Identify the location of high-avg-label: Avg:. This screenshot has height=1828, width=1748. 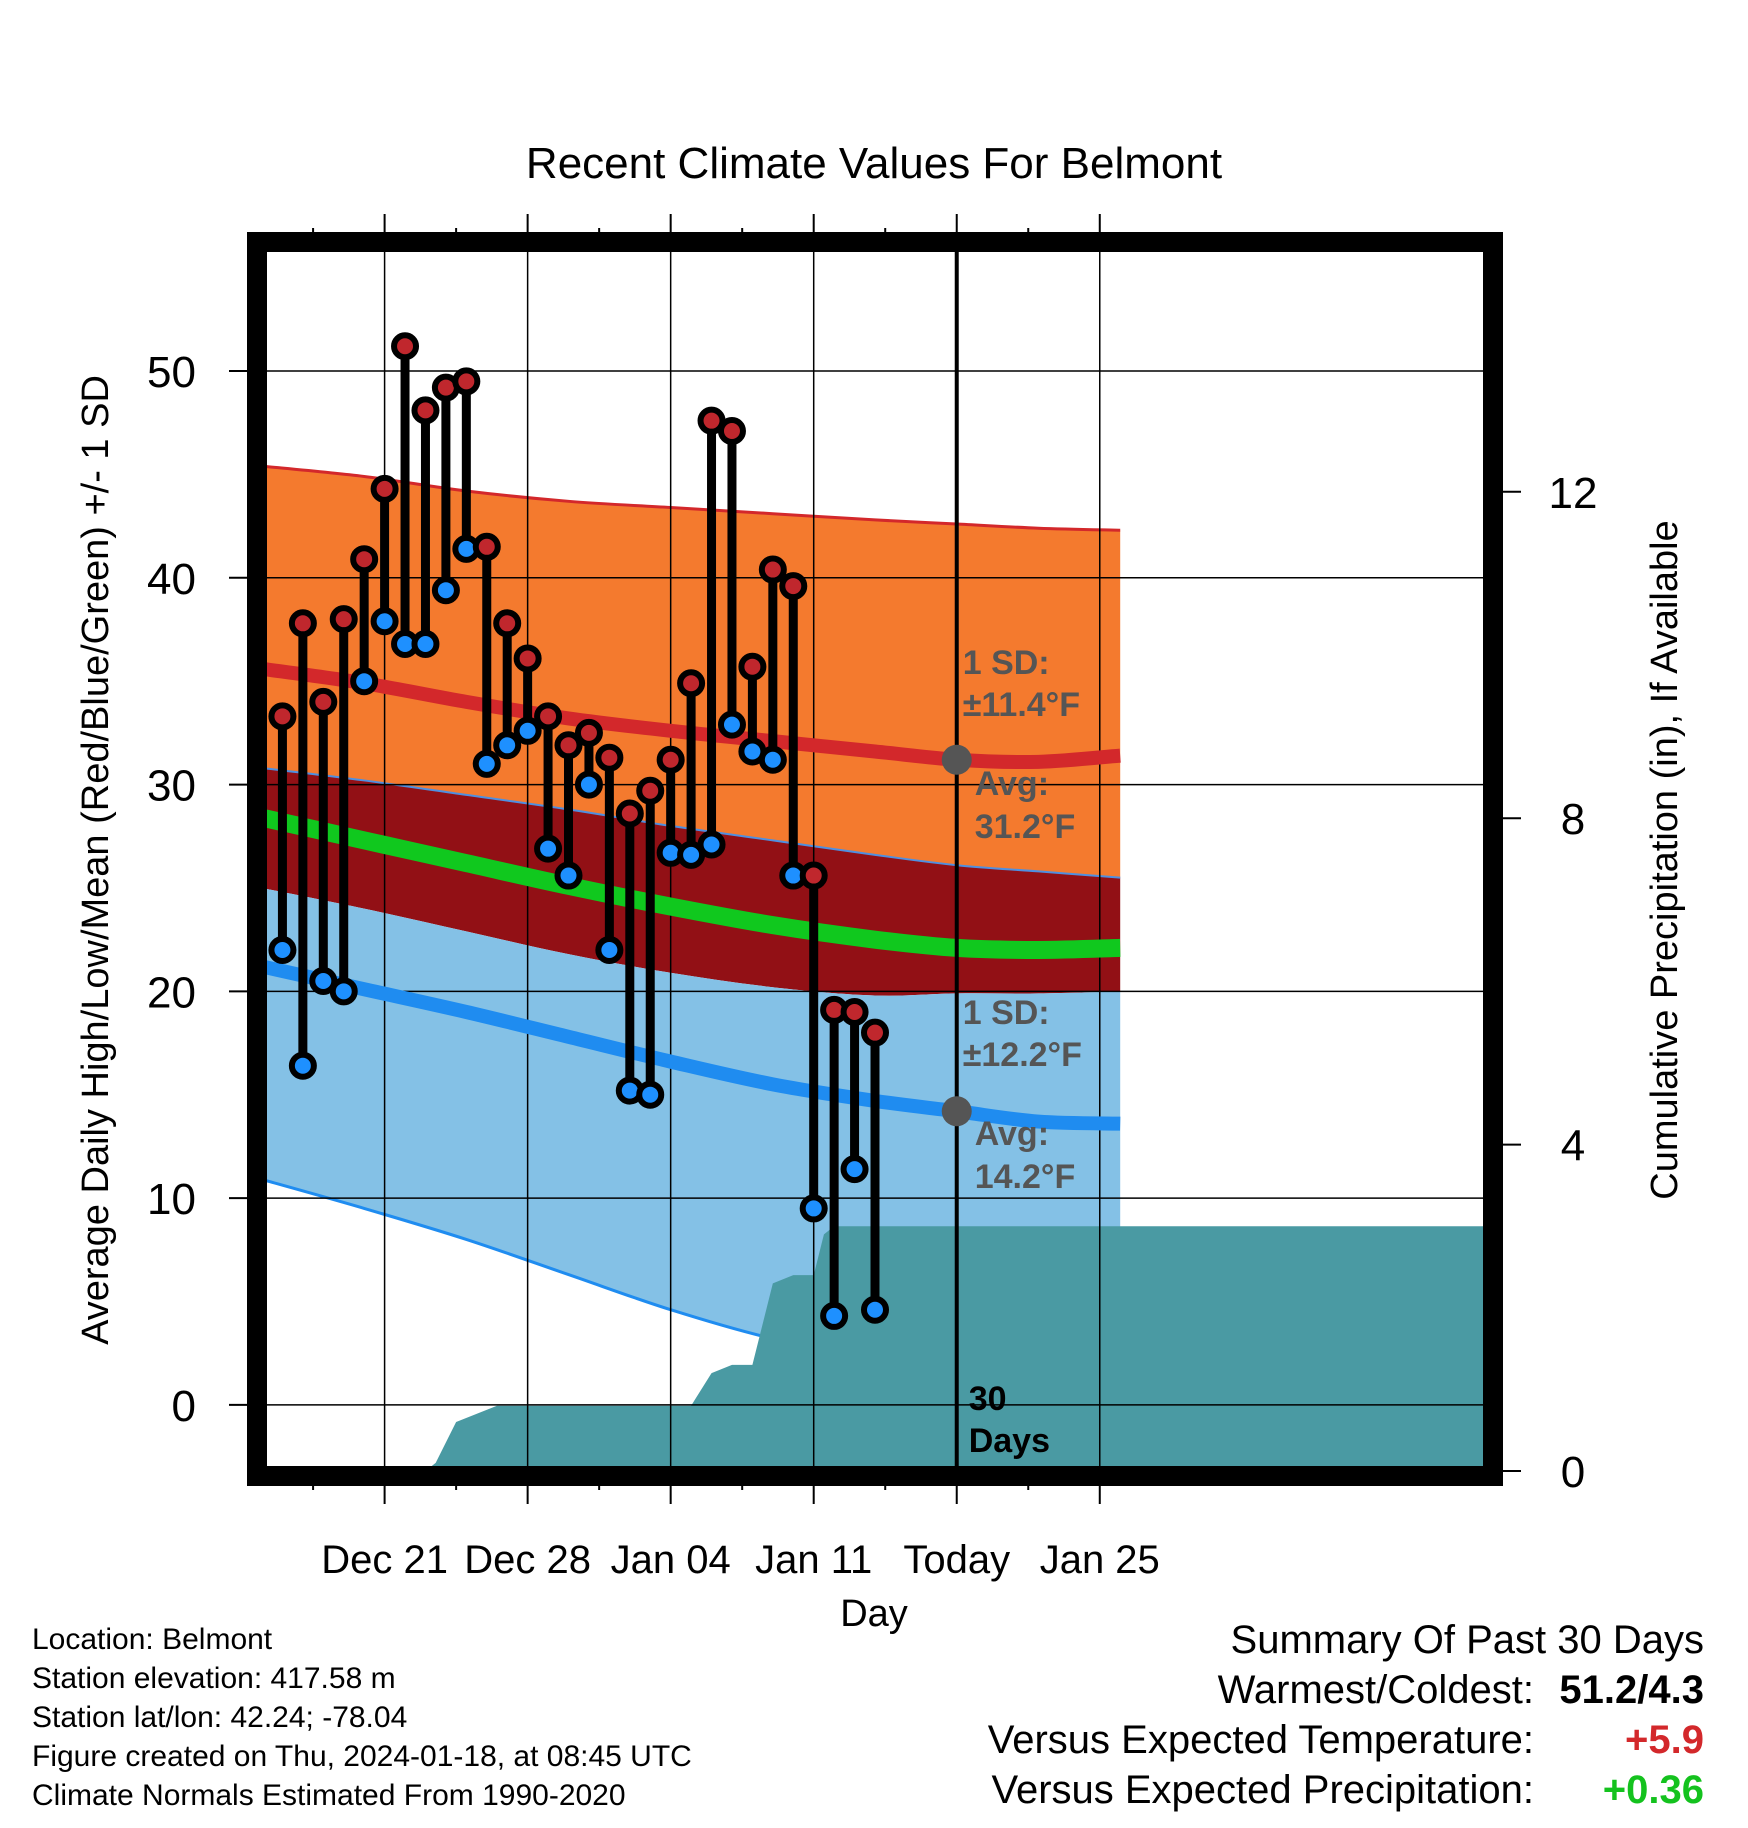
(1012, 784).